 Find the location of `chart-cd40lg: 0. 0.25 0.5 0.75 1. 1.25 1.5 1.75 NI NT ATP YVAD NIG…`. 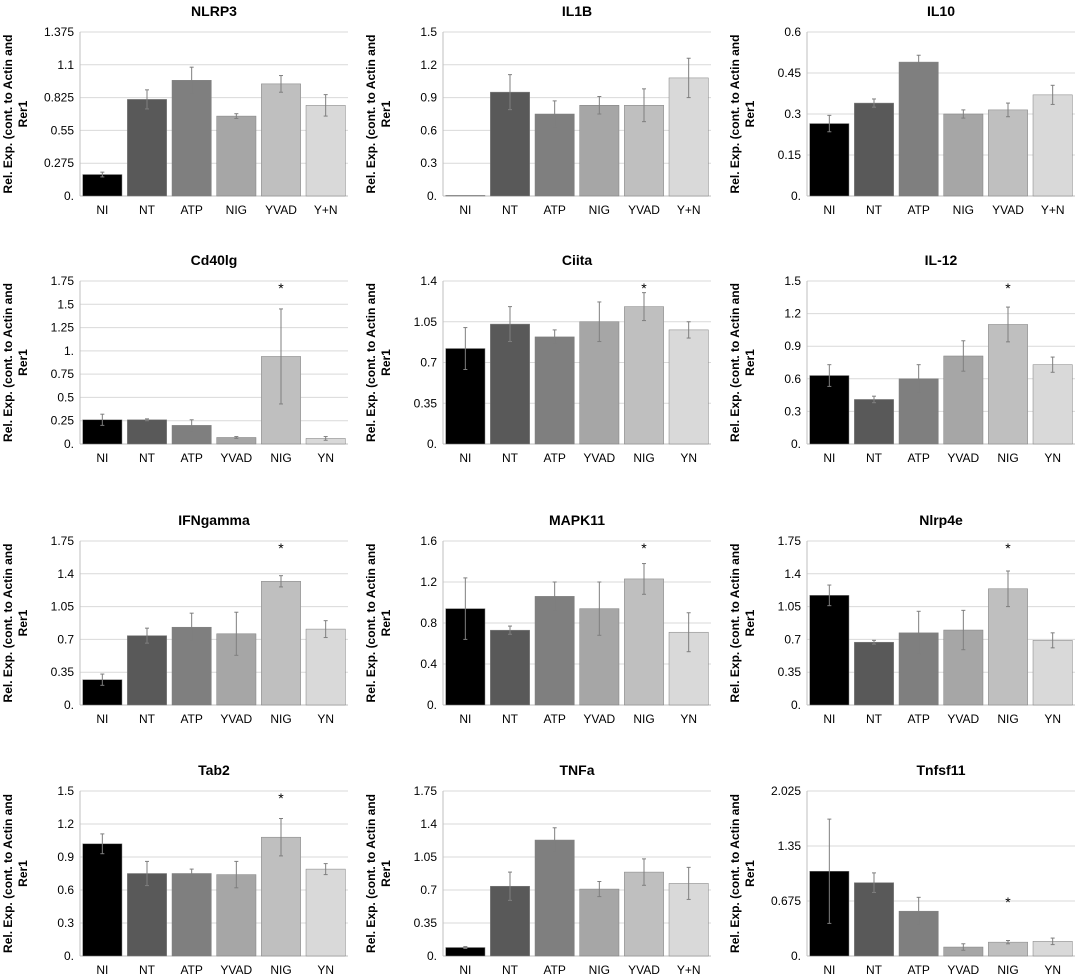

chart-cd40lg: 0. 0.25 0.5 0.75 1. 1.25 1.5 1.75 NI NT ATP YVAD NIG… is located at coordinates (174, 358).